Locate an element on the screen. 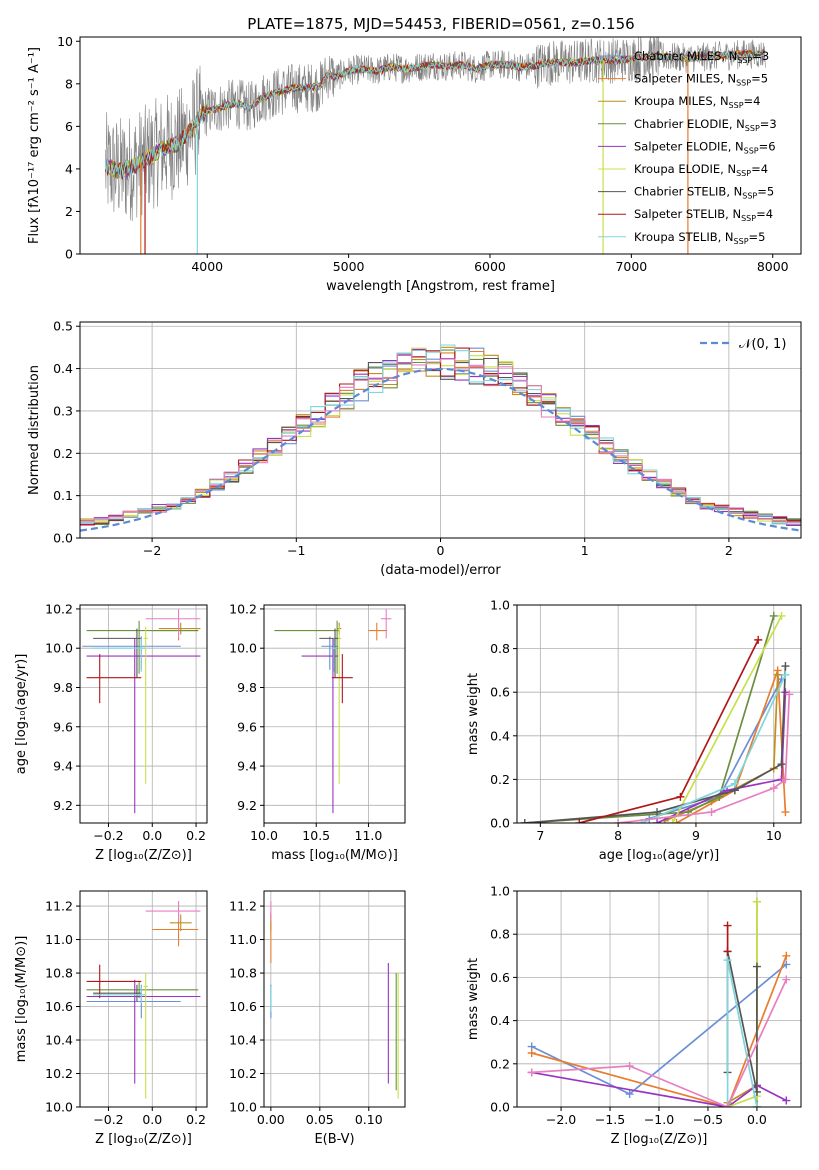 The image size is (819, 1170). x-tick-label: 0.05 is located at coordinates (320, 1119).